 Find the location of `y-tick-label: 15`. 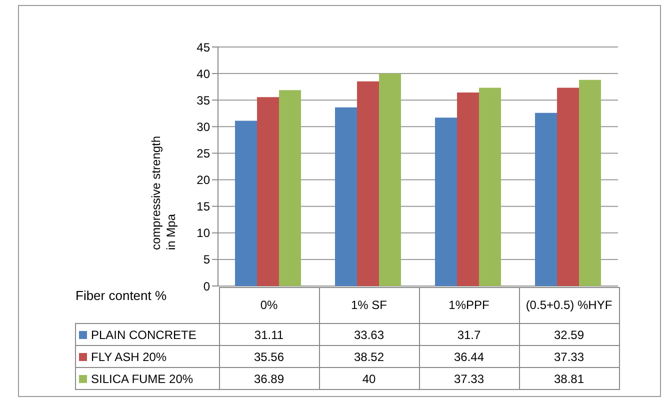

y-tick-label: 15 is located at coordinates (203, 207).